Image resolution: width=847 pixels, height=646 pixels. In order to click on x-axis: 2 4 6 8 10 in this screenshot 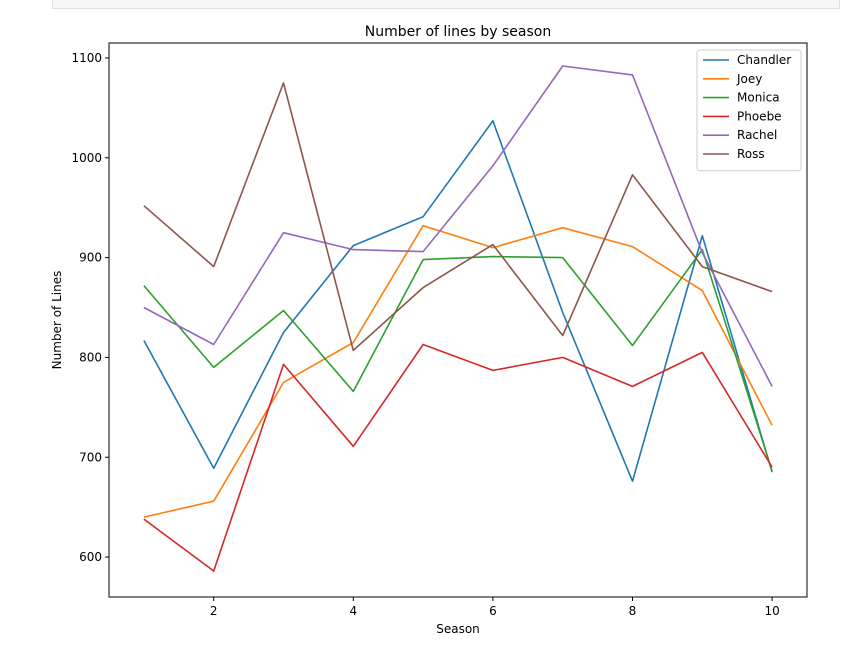, I will do `click(495, 607)`.